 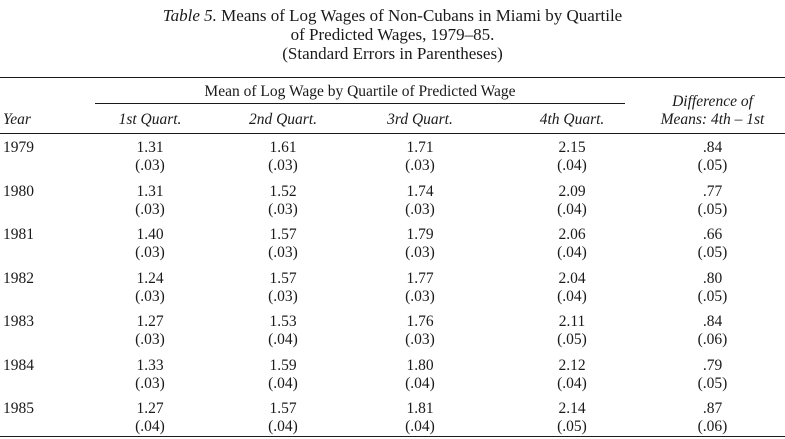 I want to click on cell-diff-mean: .77, so click(x=712, y=191).